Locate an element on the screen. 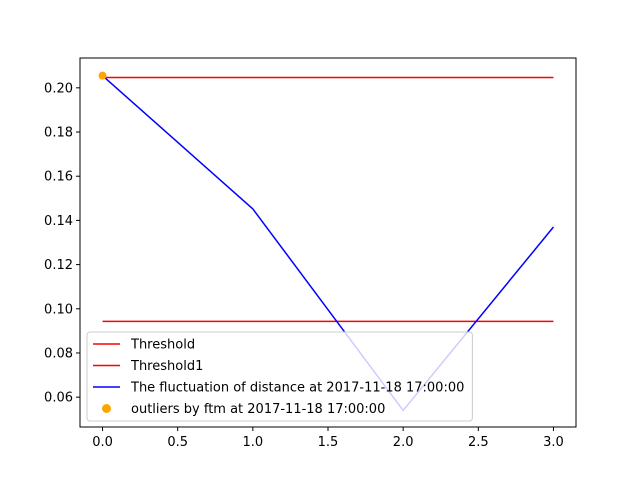 This screenshot has height=480, width=640. x-tick-label: 1.5 is located at coordinates (328, 442).